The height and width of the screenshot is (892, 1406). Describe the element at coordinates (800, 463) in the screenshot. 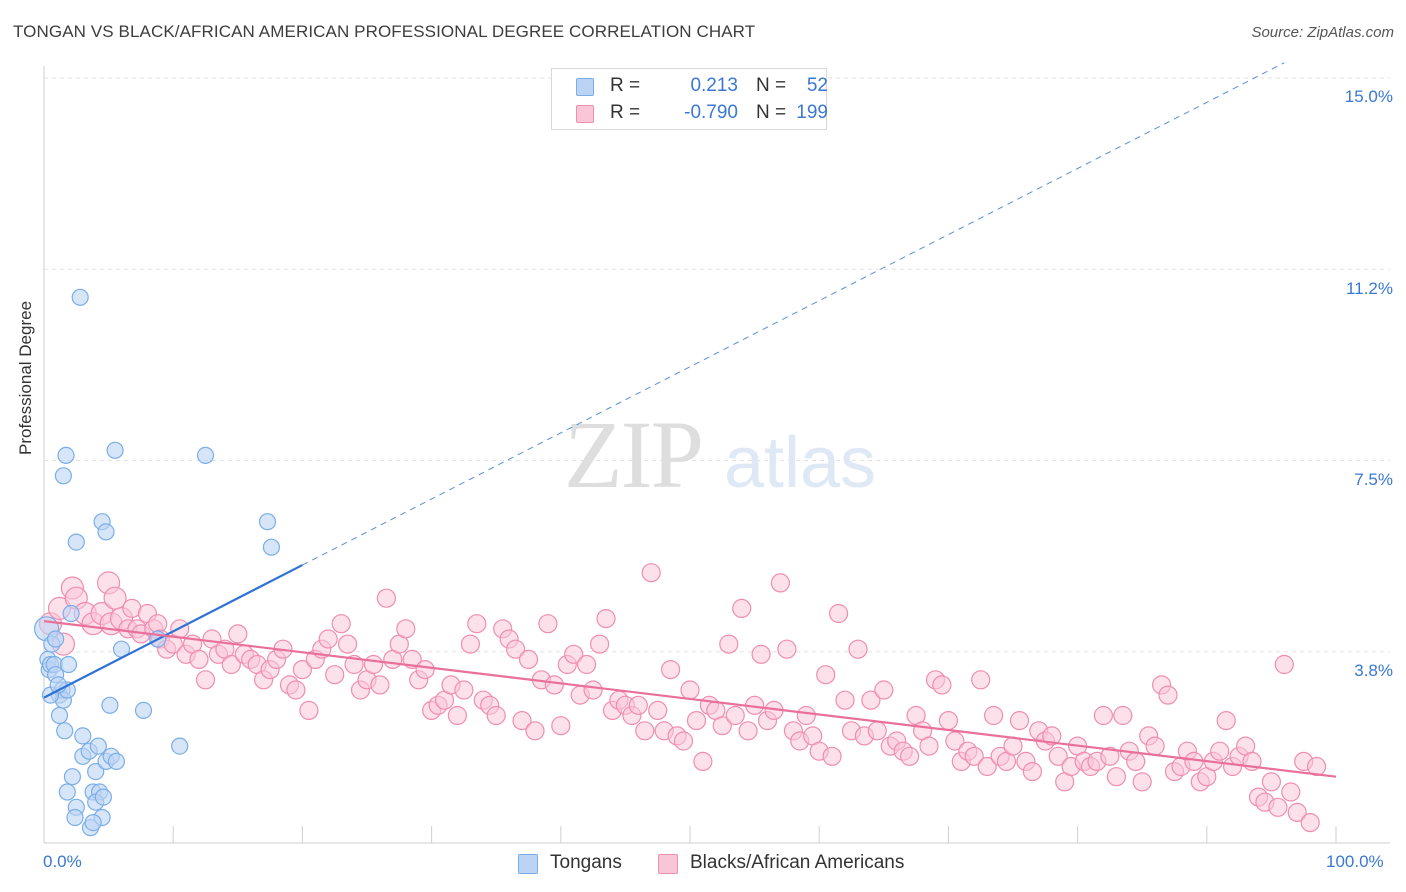

I see `watermark-atlas: atlas` at that location.